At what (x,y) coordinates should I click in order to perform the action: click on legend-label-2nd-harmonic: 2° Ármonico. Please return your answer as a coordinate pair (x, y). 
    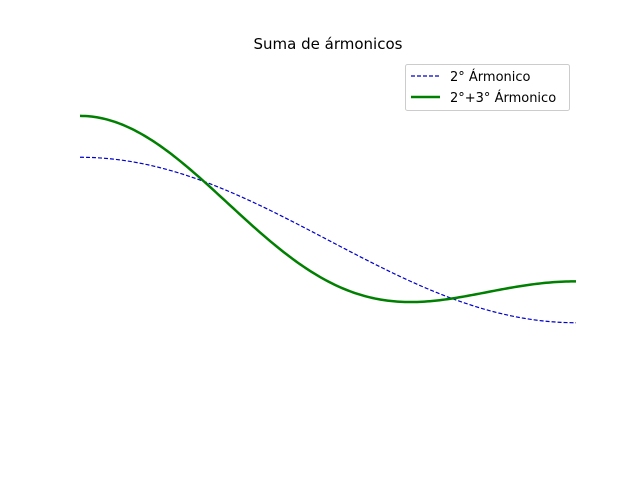
    Looking at the image, I should click on (490, 77).